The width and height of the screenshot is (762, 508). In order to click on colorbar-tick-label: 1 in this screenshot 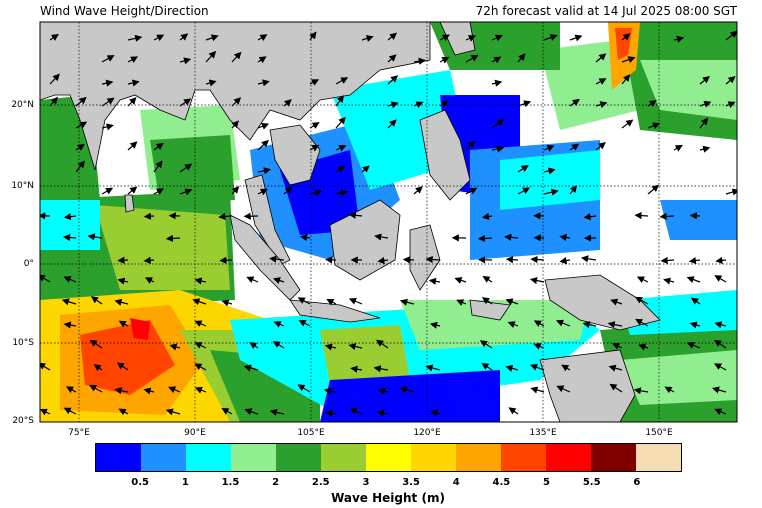, I will do `click(185, 482)`.